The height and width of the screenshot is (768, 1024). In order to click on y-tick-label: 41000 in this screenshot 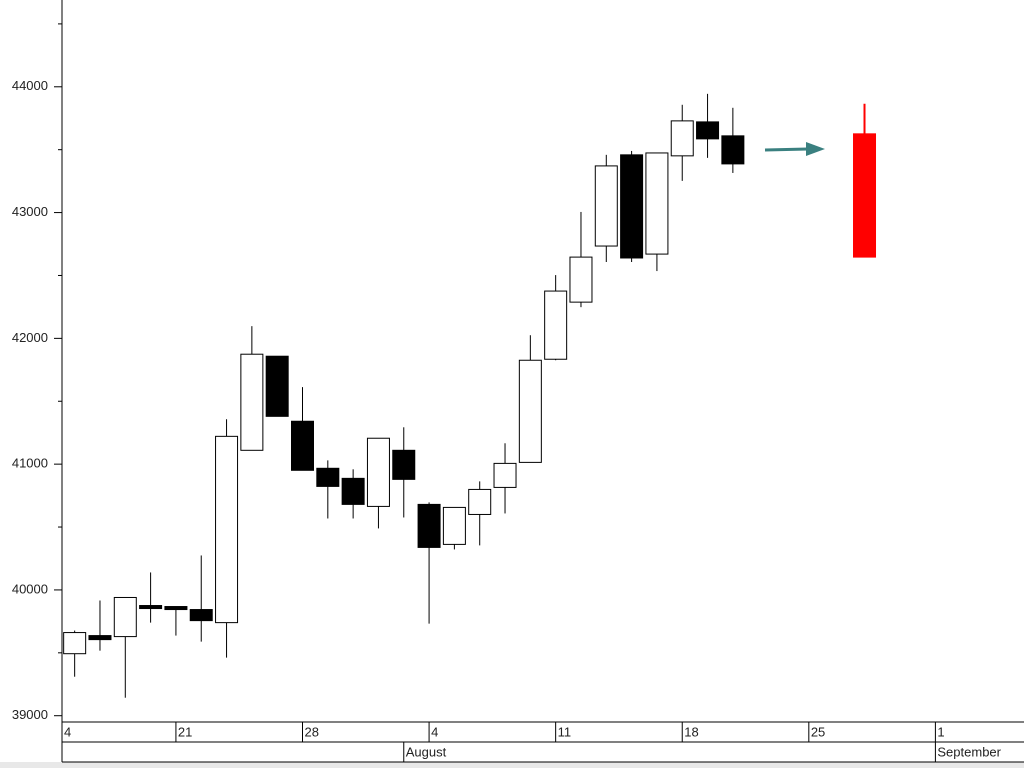, I will do `click(30, 463)`.